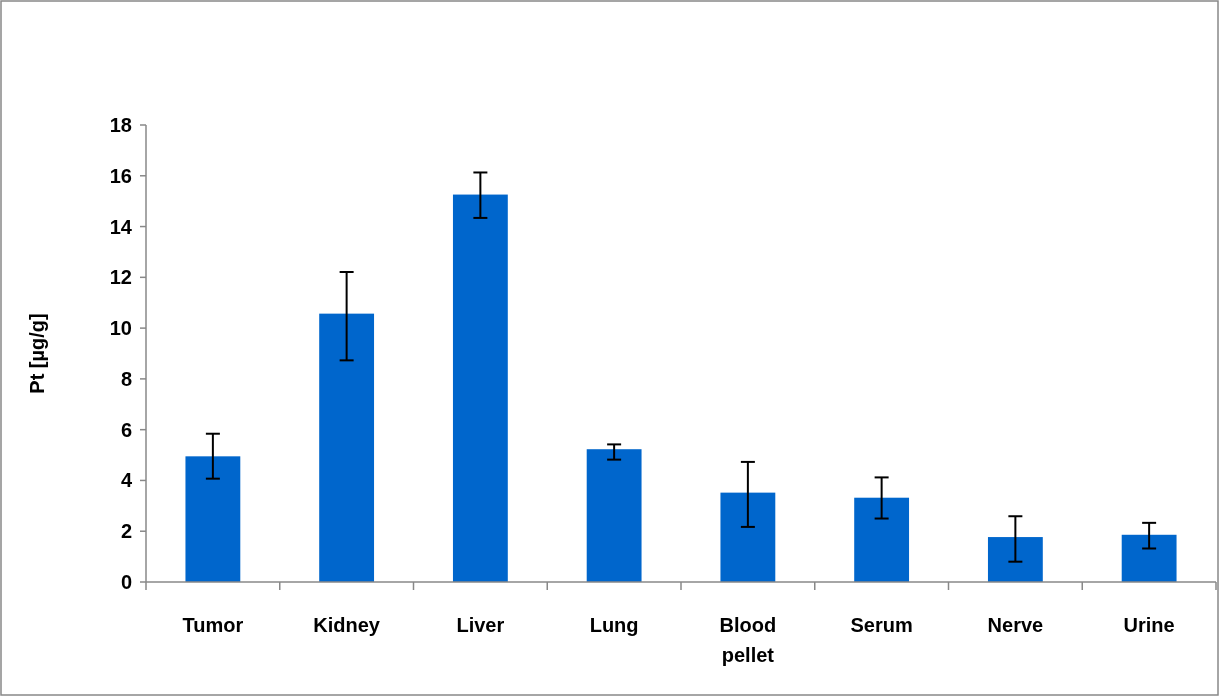  I want to click on y-axis-title: Pt [µg/g], so click(37, 353).